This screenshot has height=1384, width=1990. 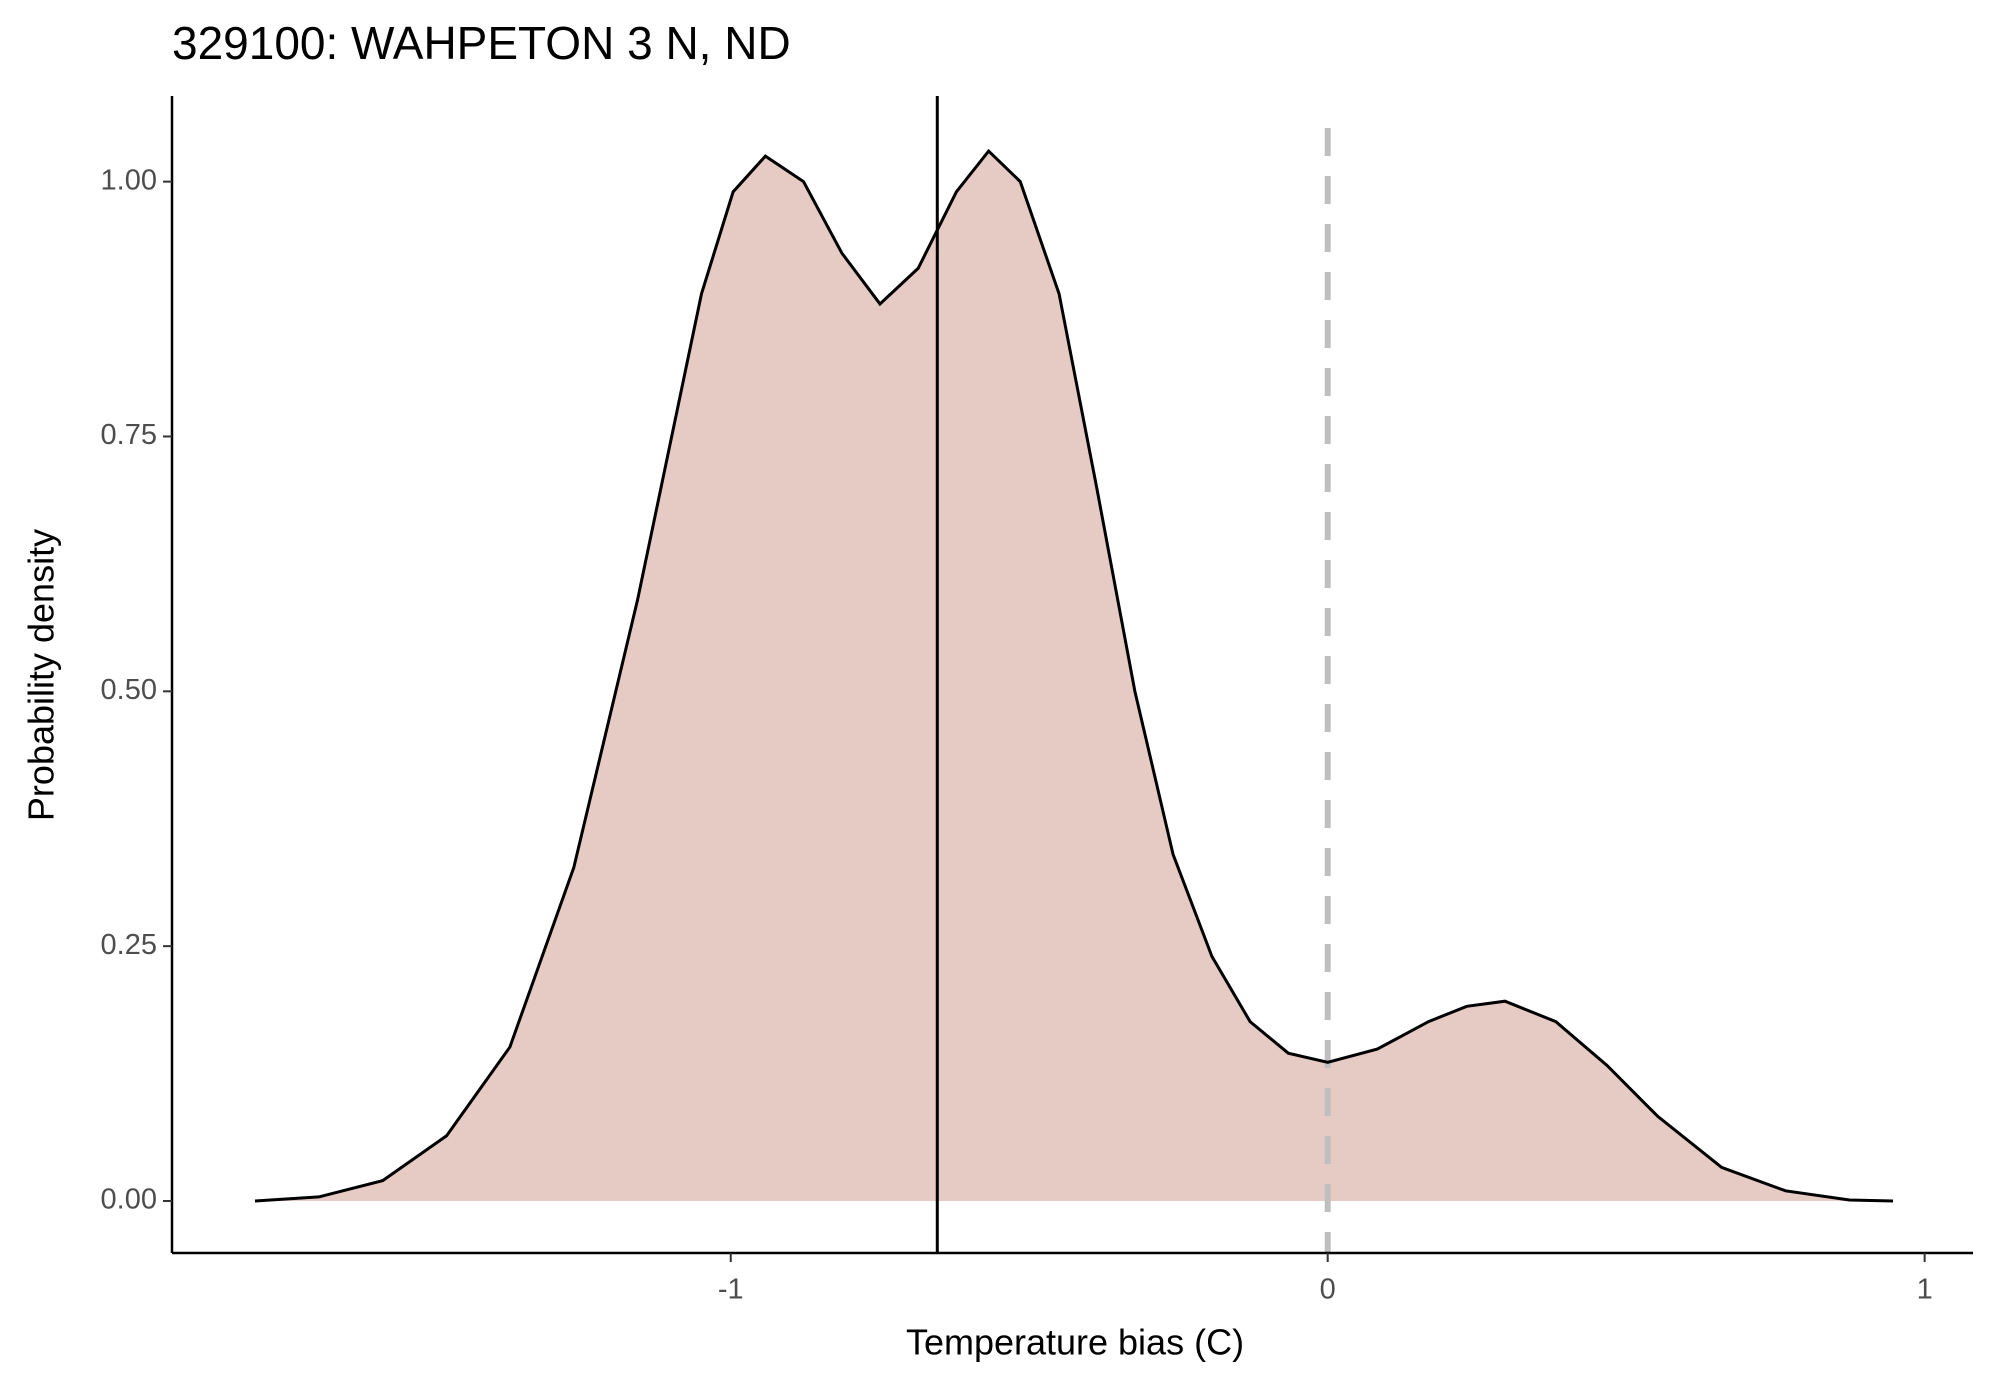 What do you see at coordinates (129, 180) in the screenshot?
I see `y-tick-label: 1.00` at bounding box center [129, 180].